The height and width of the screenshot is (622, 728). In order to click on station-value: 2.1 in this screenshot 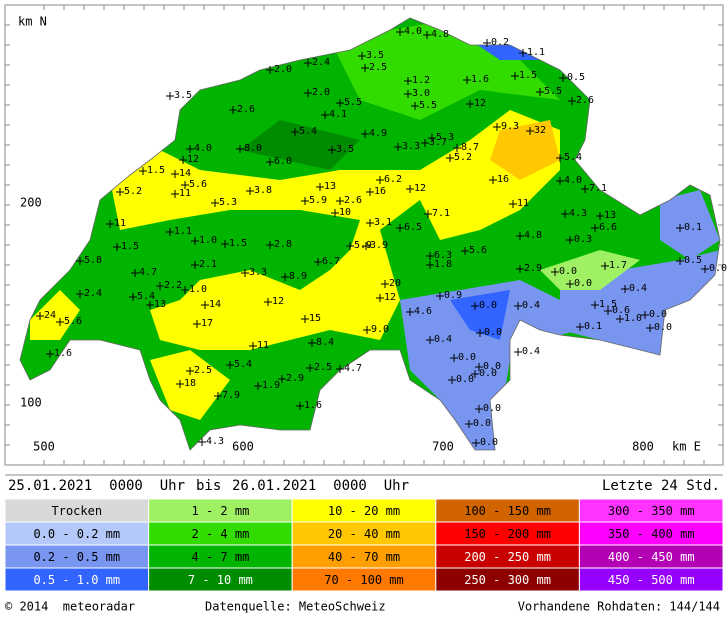, I will do `click(208, 264)`.